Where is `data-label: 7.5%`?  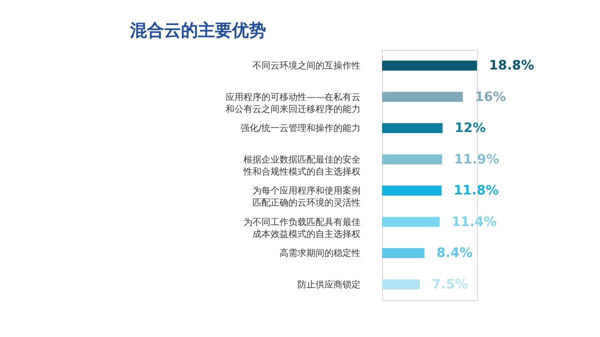 data-label: 7.5% is located at coordinates (450, 284).